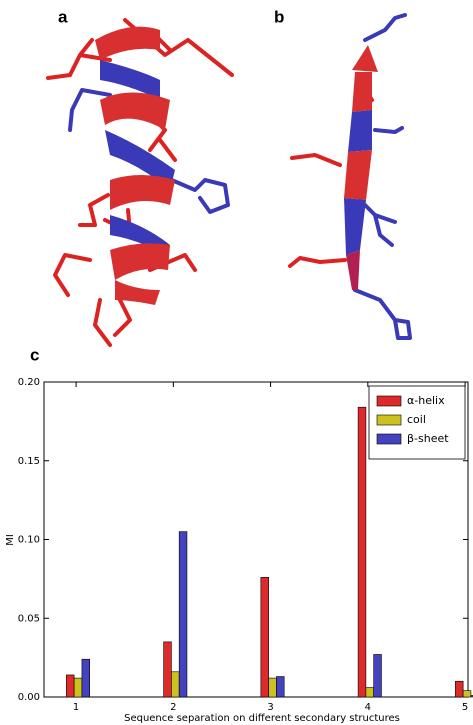 Image resolution: width=473 pixels, height=725 pixels. What do you see at coordinates (465, 707) in the screenshot?
I see `x-tick-label: 5` at bounding box center [465, 707].